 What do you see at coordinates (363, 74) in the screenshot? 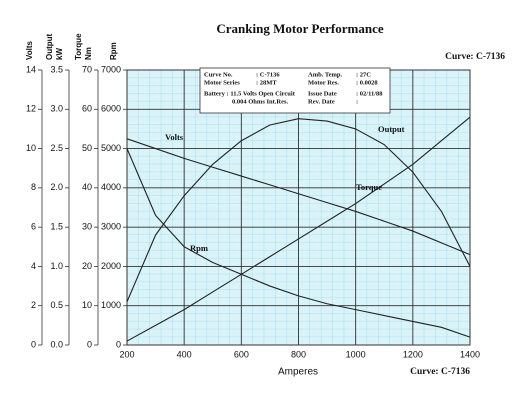
I see `info-text: : 27C` at bounding box center [363, 74].